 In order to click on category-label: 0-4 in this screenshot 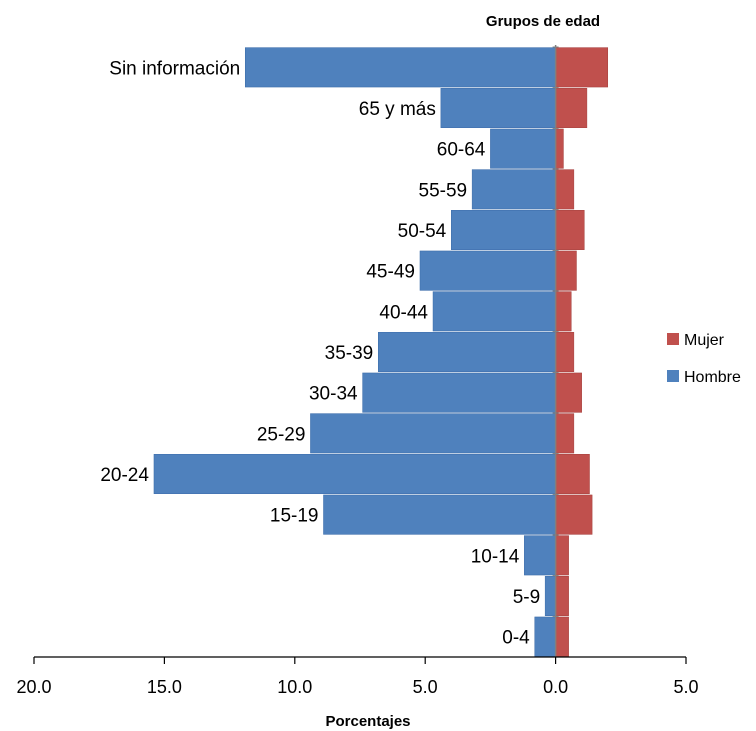, I will do `click(516, 638)`.